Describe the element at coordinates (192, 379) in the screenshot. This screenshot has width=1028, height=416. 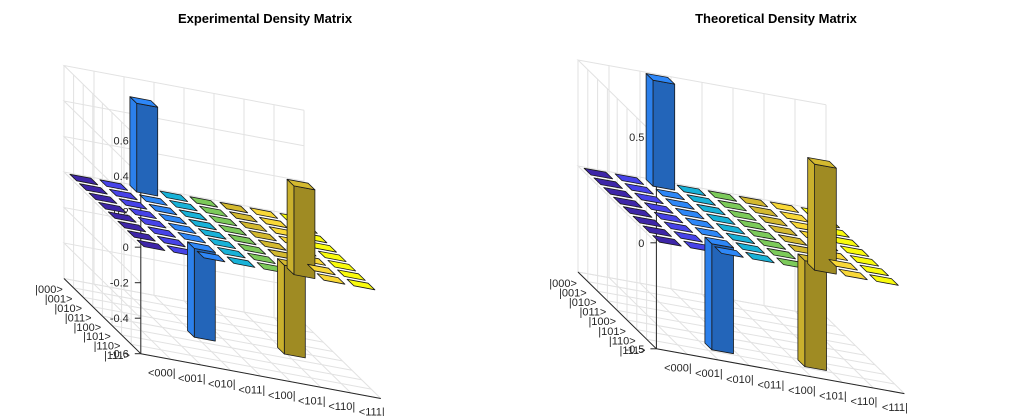
I see `col-tick-label: <001|` at that location.